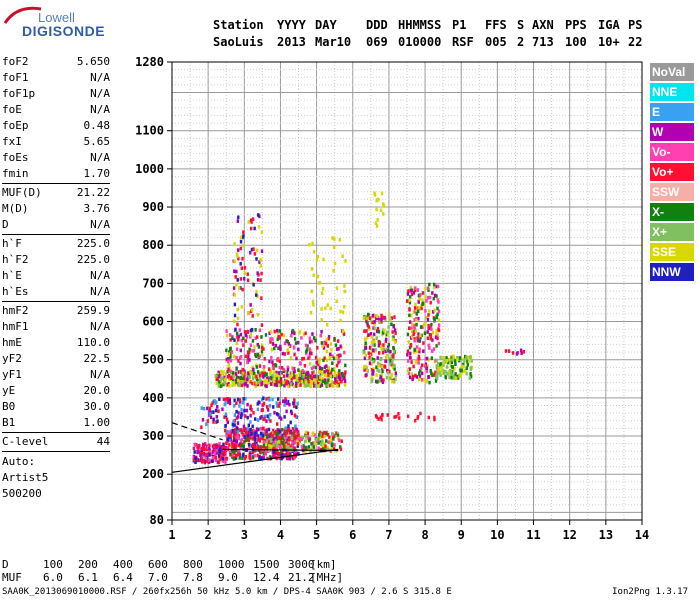 The width and height of the screenshot is (700, 600). What do you see at coordinates (56, 359) in the screenshot?
I see `param-yf2: yF2 22.5` at bounding box center [56, 359].